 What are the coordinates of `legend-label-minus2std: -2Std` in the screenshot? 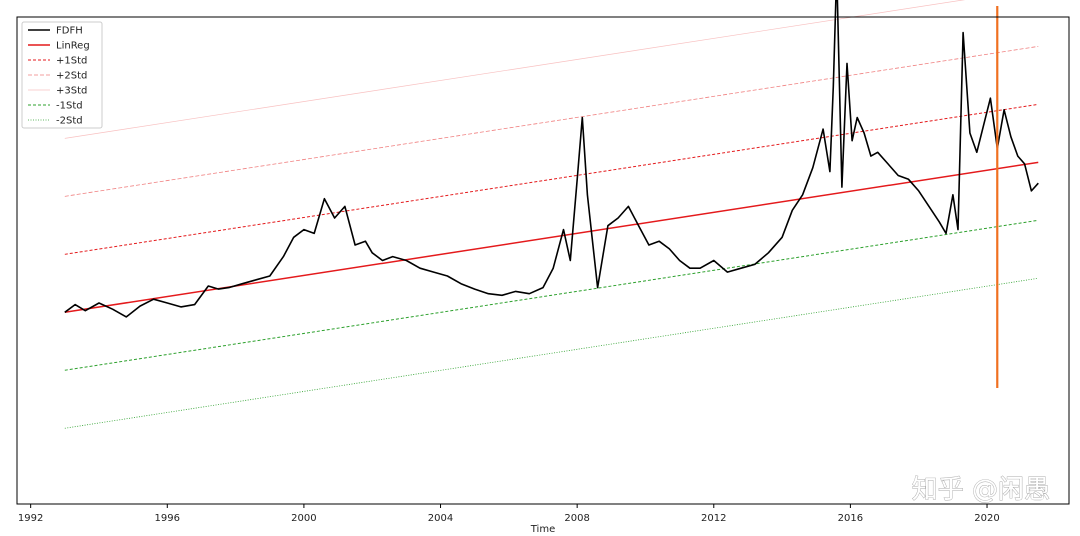 It's located at (69, 121).